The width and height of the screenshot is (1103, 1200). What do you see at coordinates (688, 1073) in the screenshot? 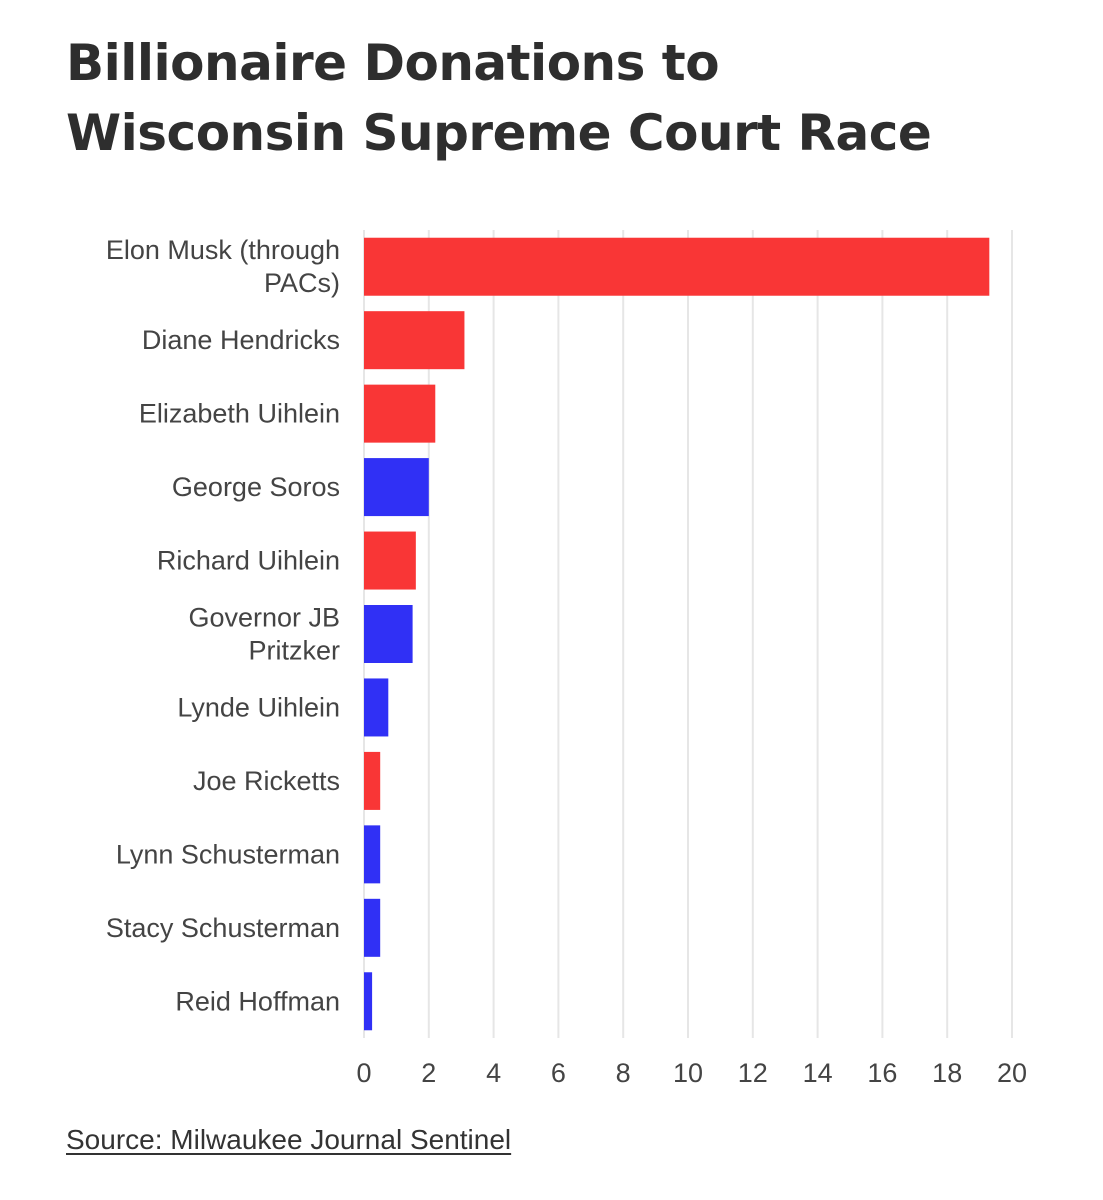
I see `x-tick-label-10: 10` at bounding box center [688, 1073].